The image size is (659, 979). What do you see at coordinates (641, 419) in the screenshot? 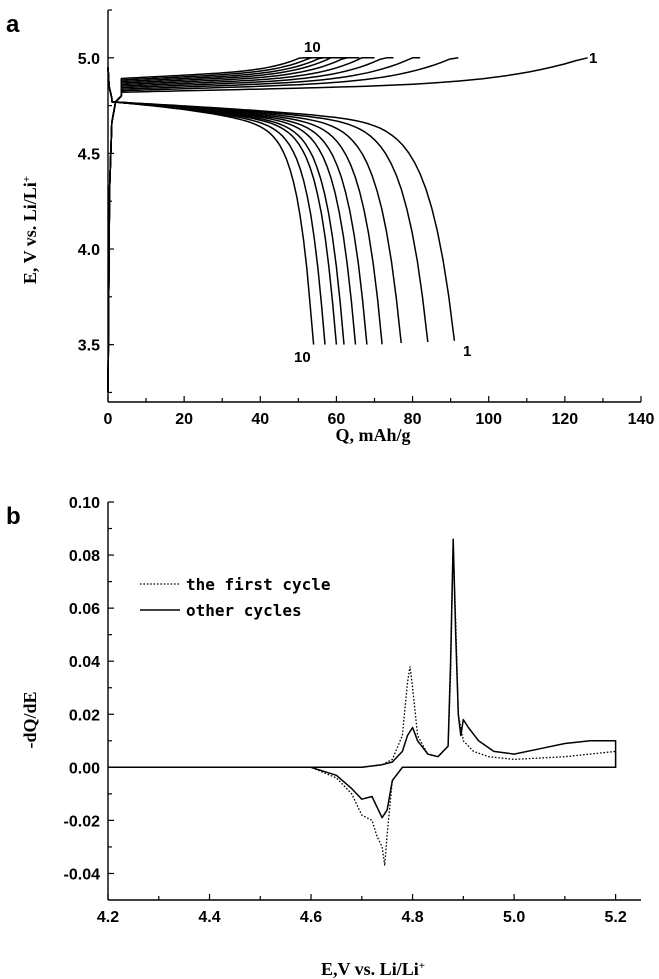
I see `x-tick-label: 140` at bounding box center [641, 419].